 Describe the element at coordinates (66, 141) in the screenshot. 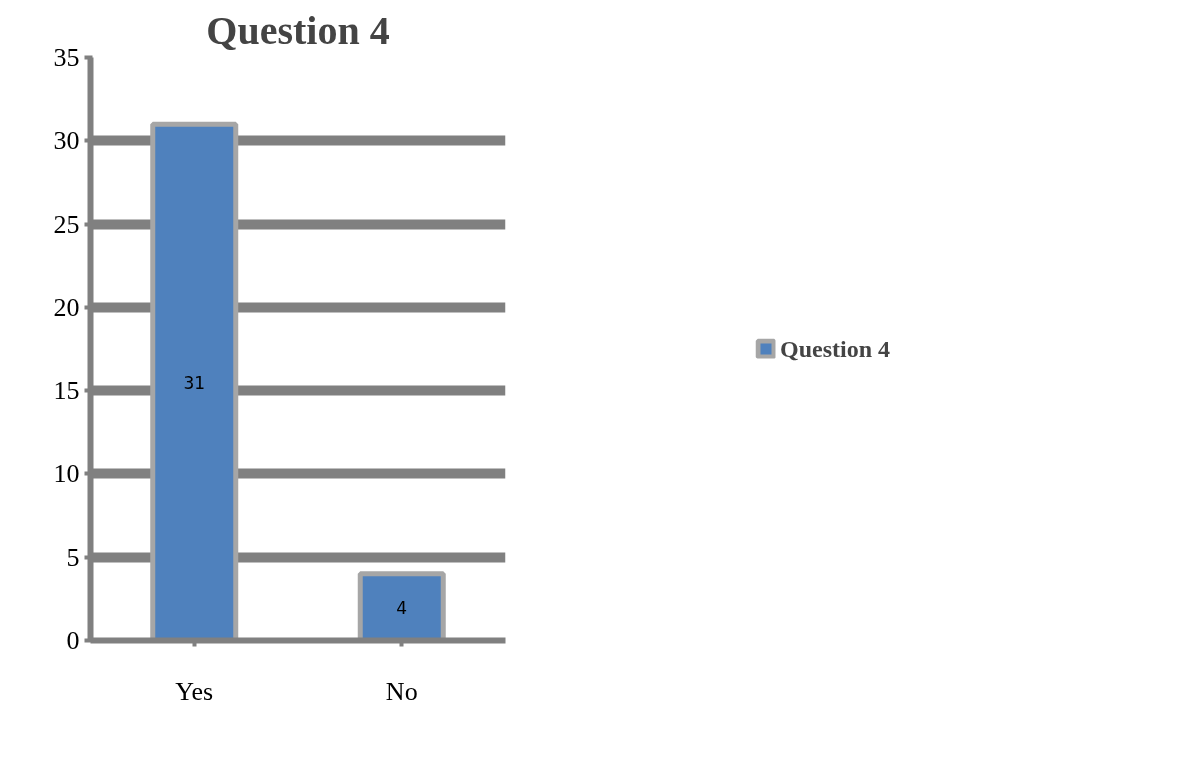

I see `y-tick-label: 30` at that location.